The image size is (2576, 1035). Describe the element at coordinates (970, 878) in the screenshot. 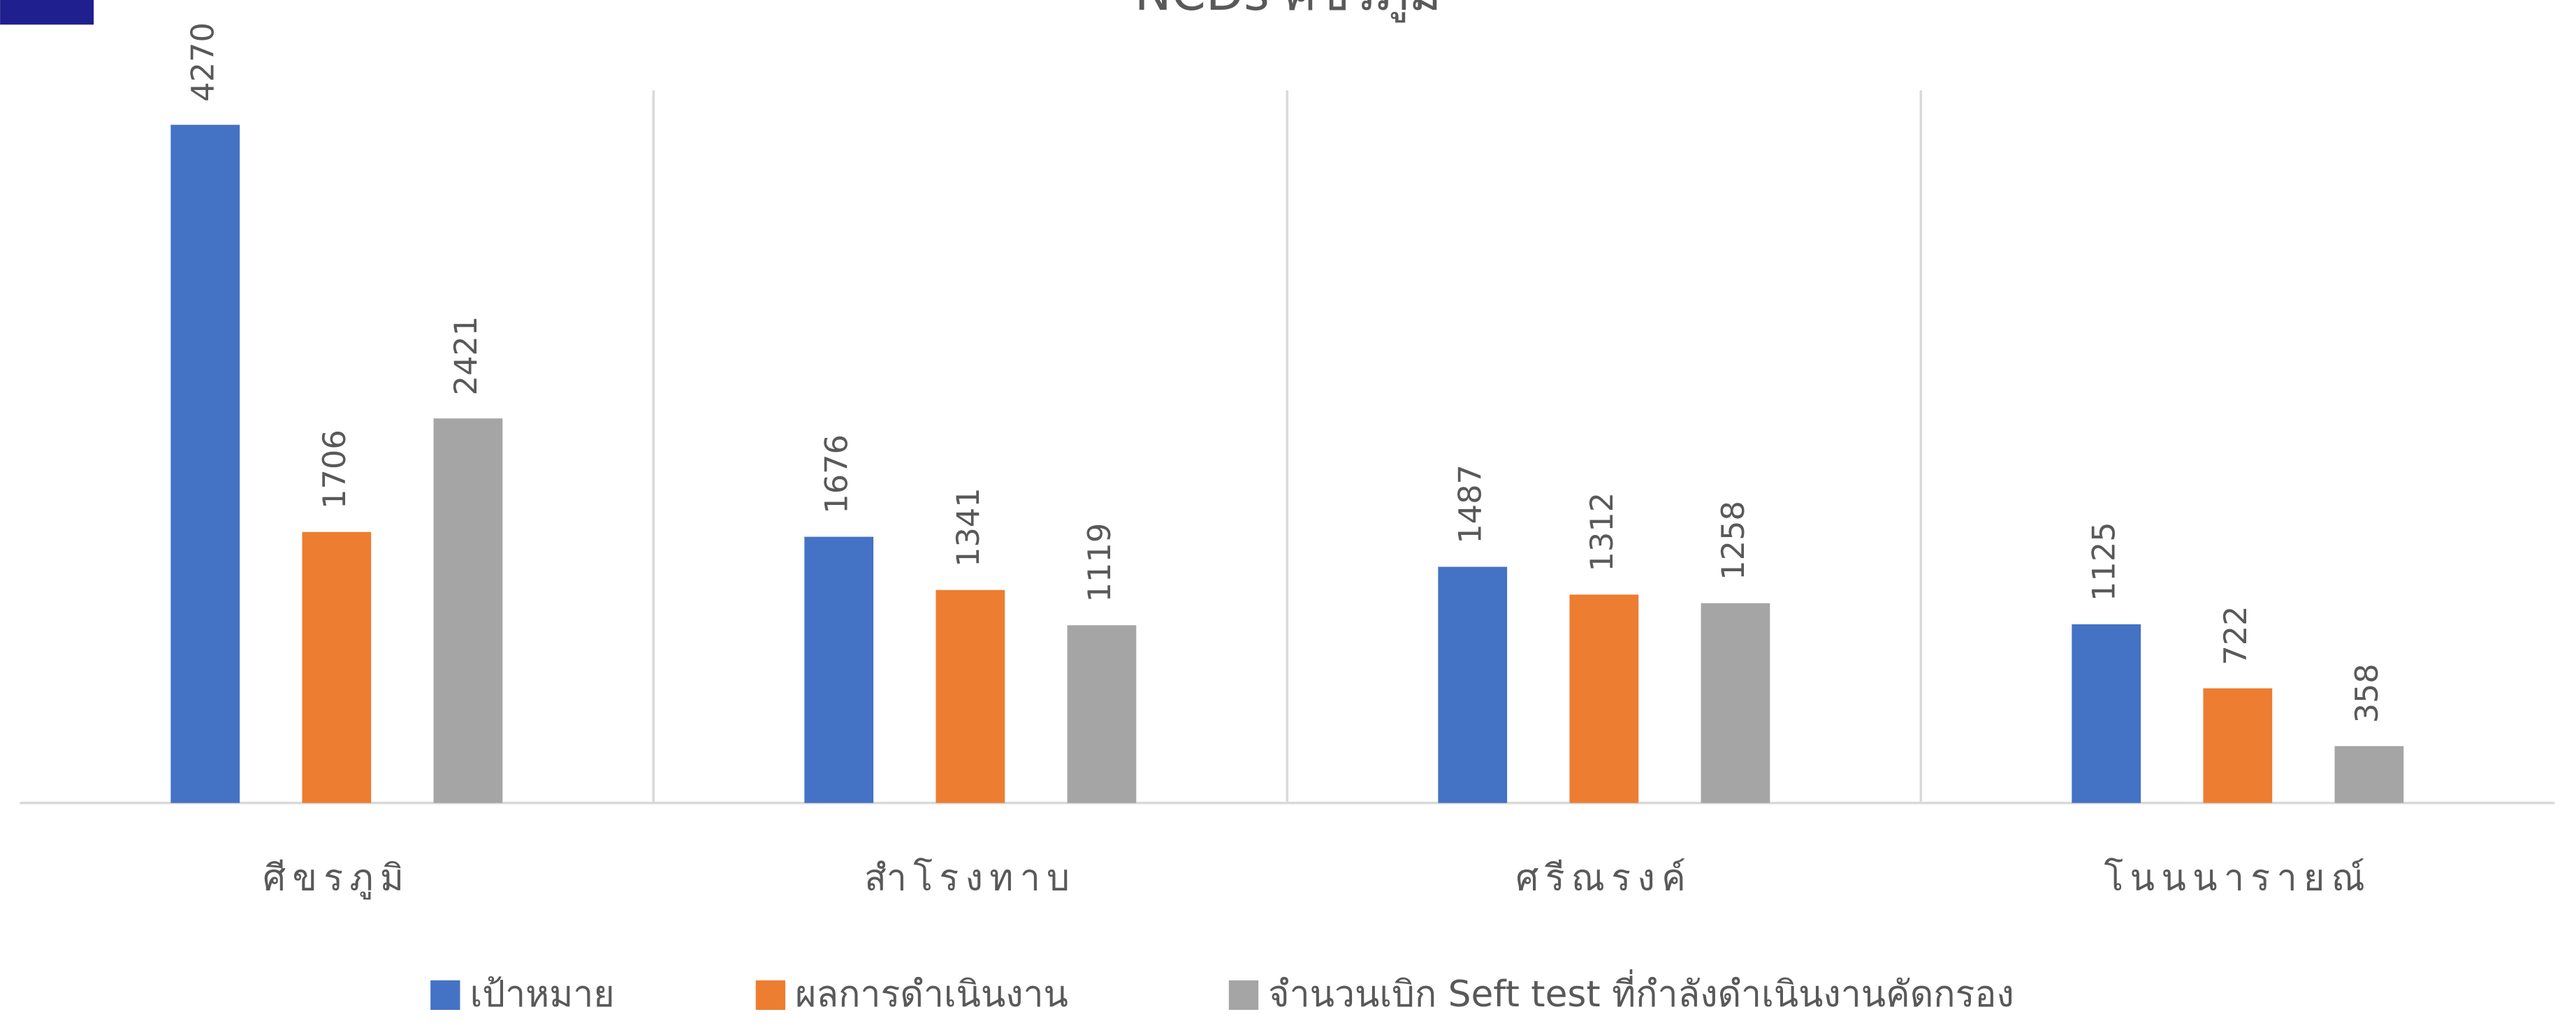

I see `x-tick-label: สำโรงทาบ` at that location.